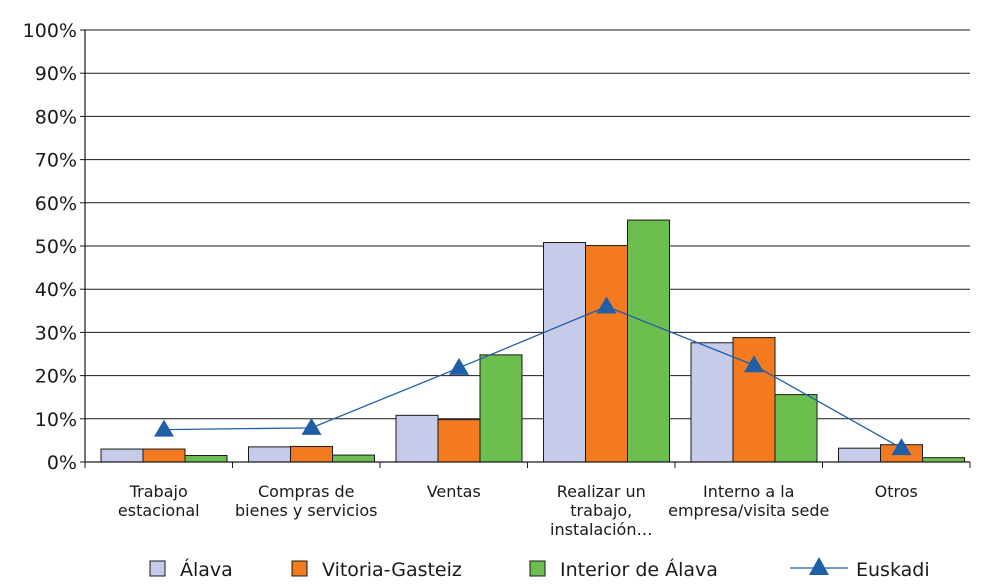 The width and height of the screenshot is (990, 584). What do you see at coordinates (158, 491) in the screenshot?
I see `x-category-label: Trabajo` at bounding box center [158, 491].